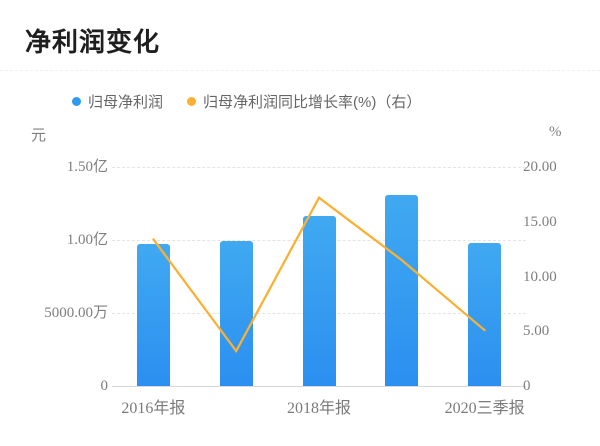  I want to click on legend-item-net-profit: 归母净利润, so click(117, 101).